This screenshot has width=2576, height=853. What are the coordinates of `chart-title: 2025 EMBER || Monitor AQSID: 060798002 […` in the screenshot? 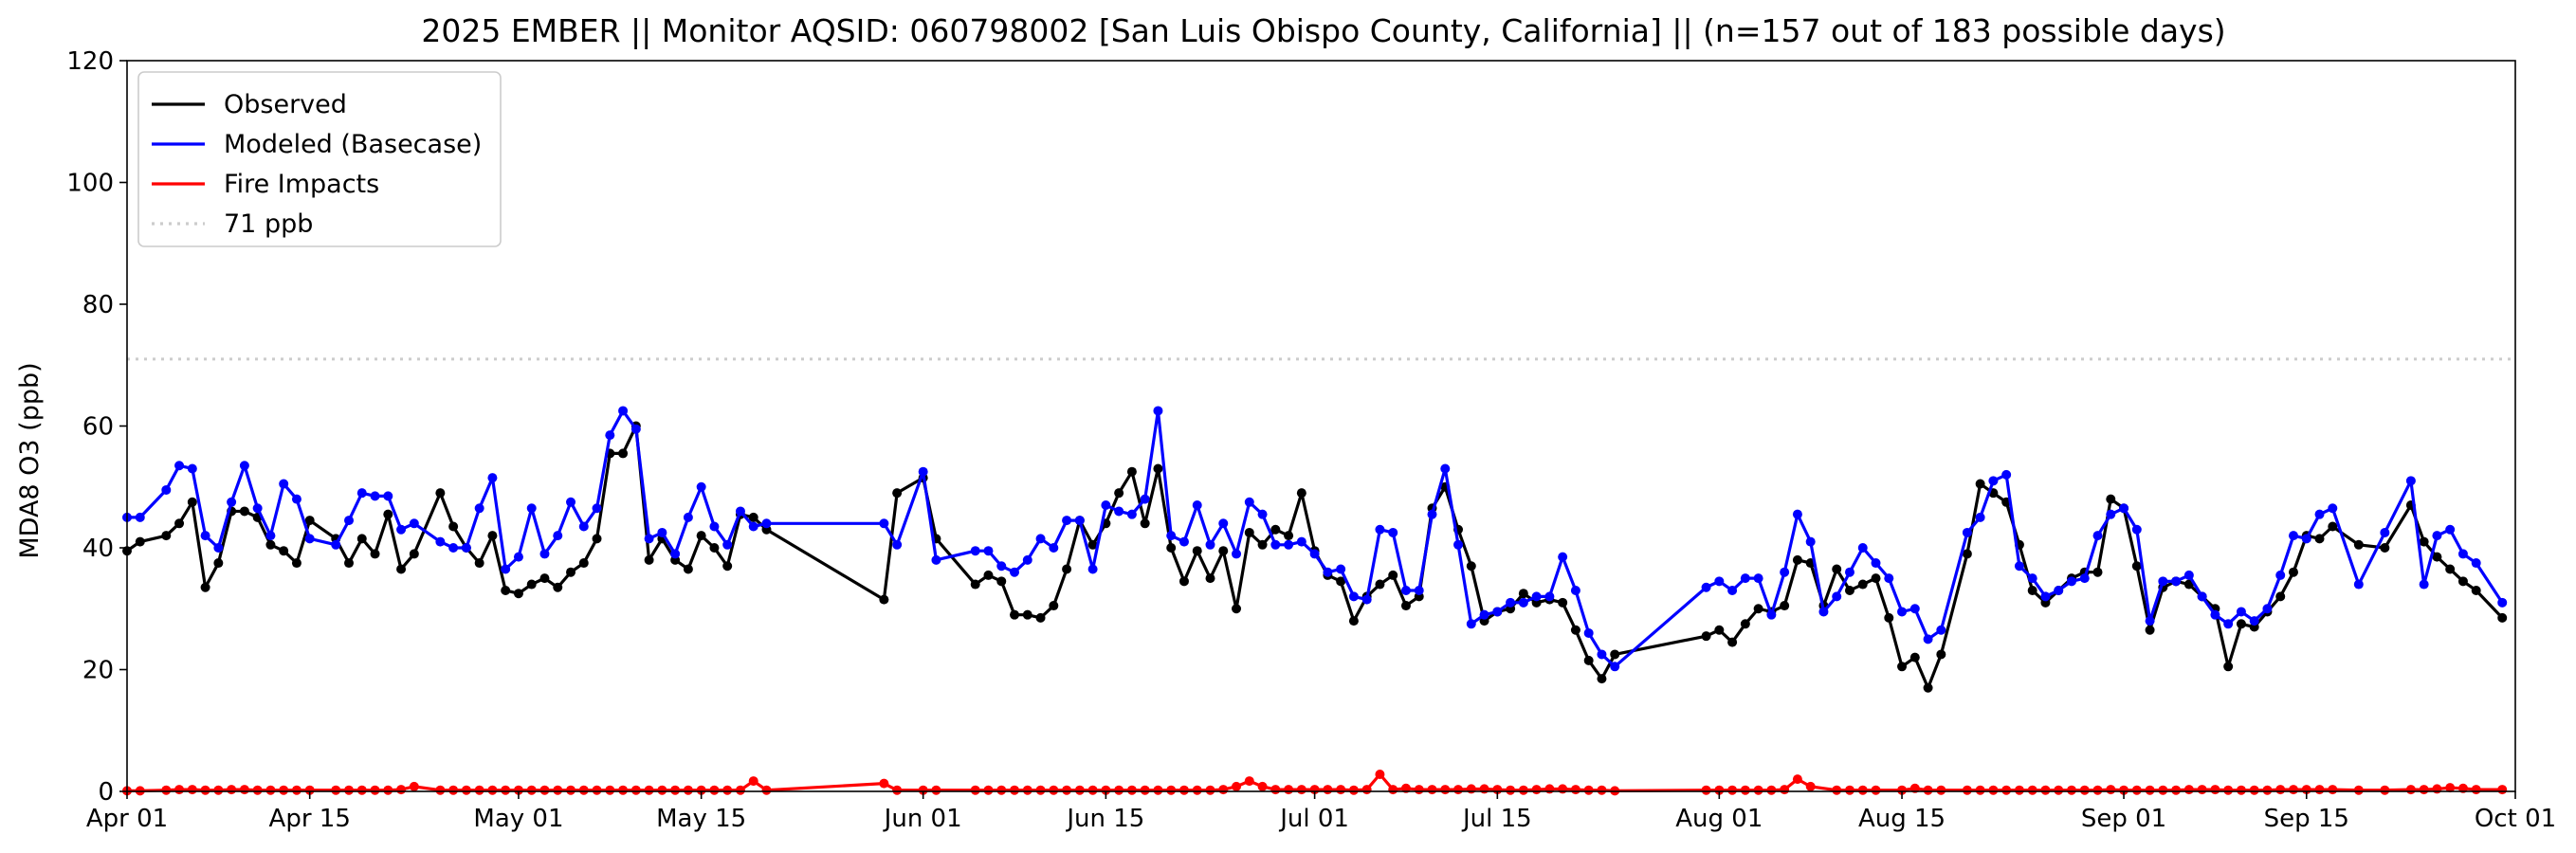 It's located at (1323, 30).